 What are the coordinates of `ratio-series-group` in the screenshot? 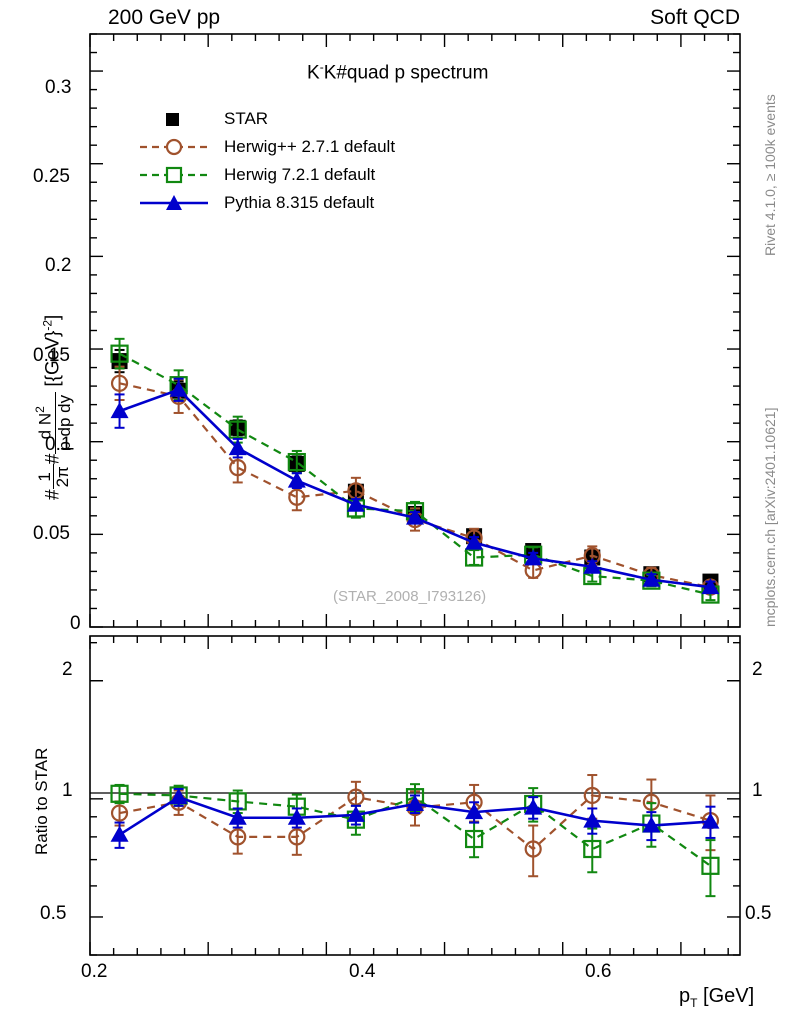 It's located at (415, 836).